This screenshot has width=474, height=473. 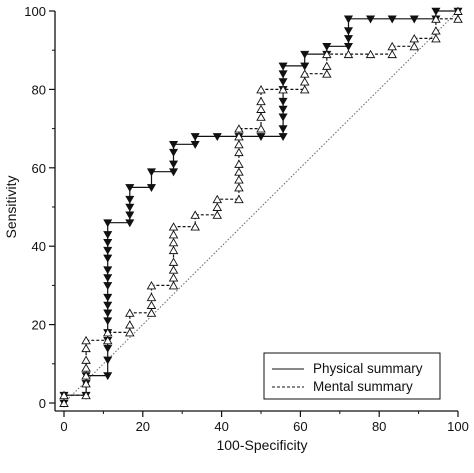 What do you see at coordinates (300, 426) in the screenshot?
I see `x-tick-label: 60` at bounding box center [300, 426].